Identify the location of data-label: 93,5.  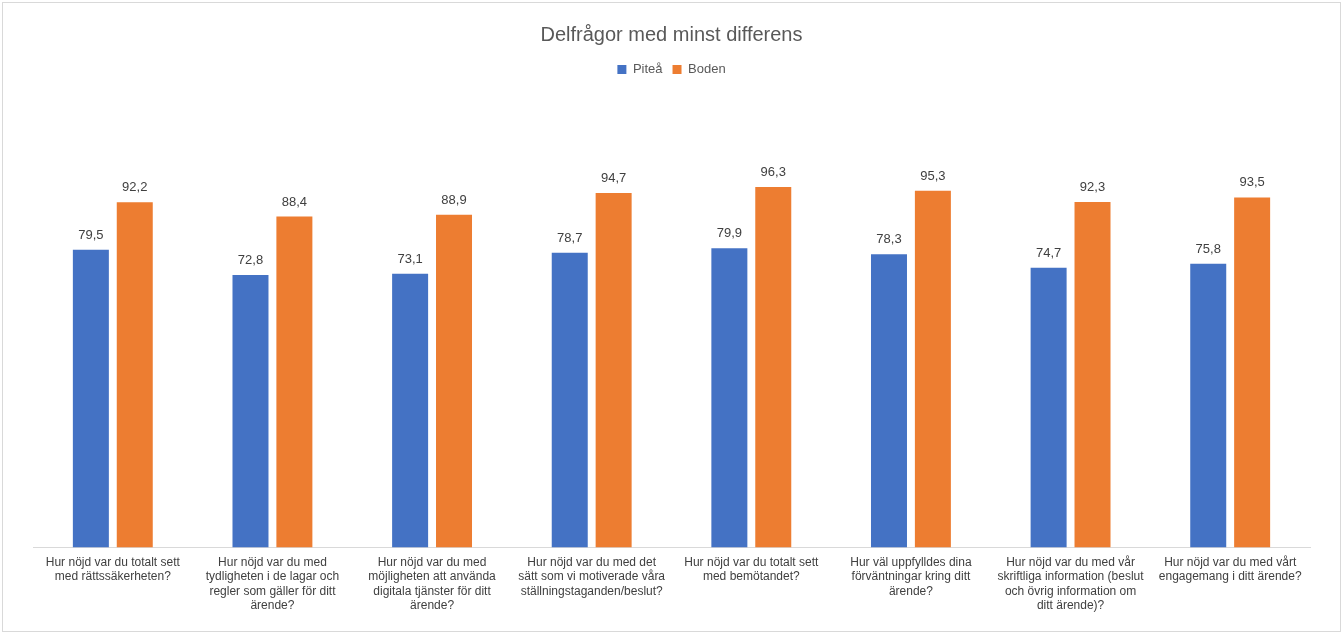
(1252, 182).